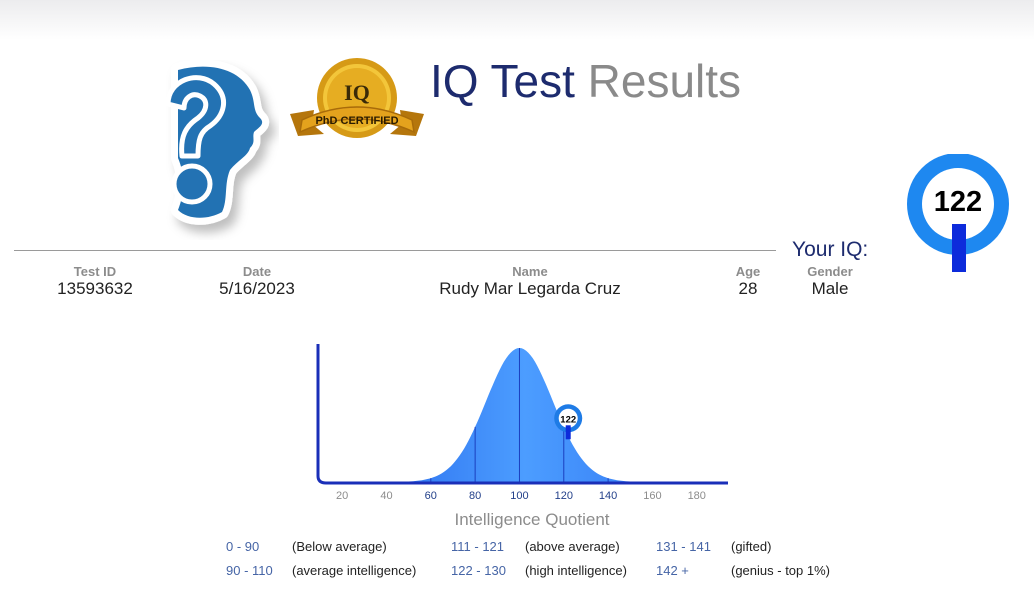 Image resolution: width=1034 pixels, height=609 pixels. I want to click on info-label: Age, so click(748, 271).